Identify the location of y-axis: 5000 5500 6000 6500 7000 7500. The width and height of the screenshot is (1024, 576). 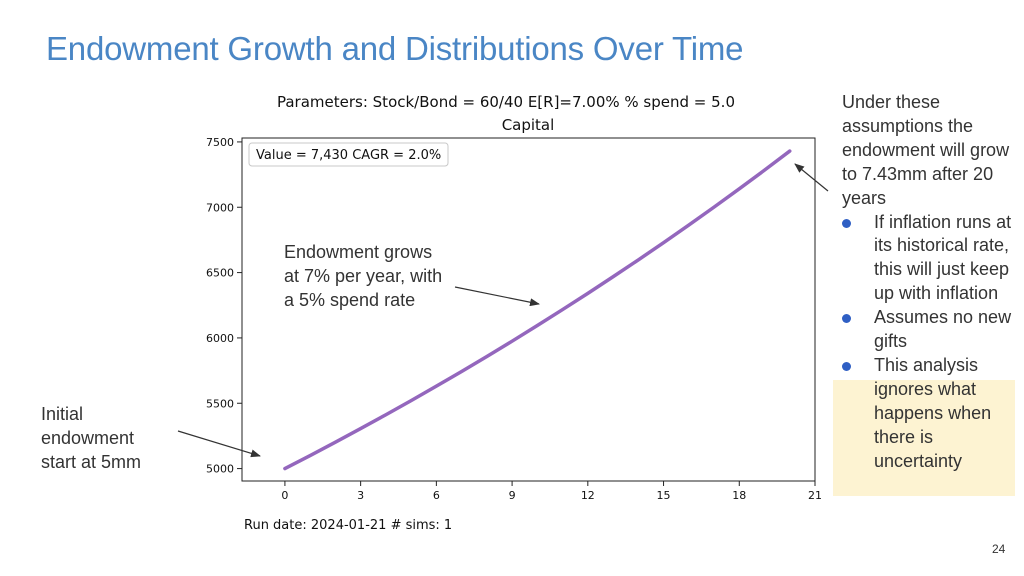
(224, 306).